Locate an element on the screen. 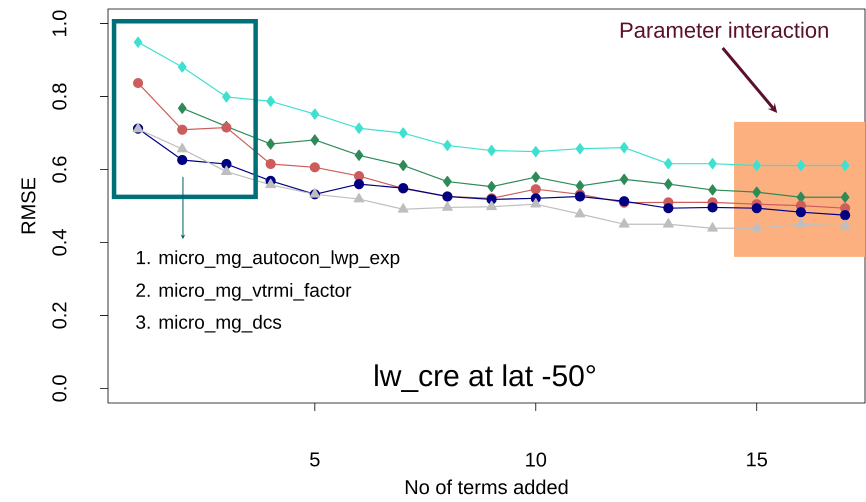 This screenshot has width=866, height=502. y-tick-label: 1.0 is located at coordinates (59, 23).